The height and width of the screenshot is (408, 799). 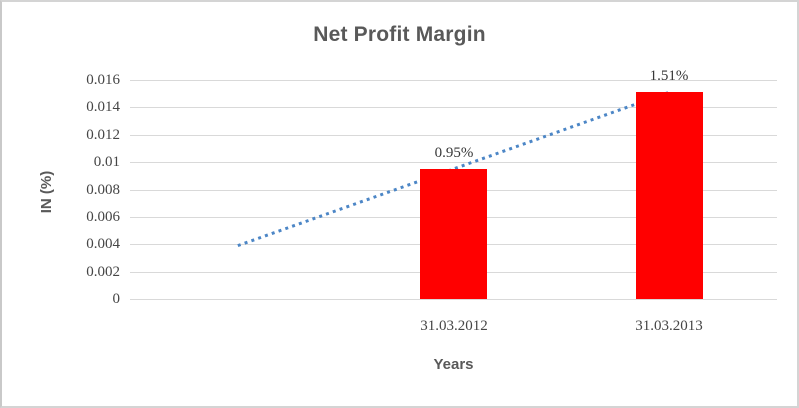 What do you see at coordinates (453, 364) in the screenshot?
I see `x-axis-title: Years` at bounding box center [453, 364].